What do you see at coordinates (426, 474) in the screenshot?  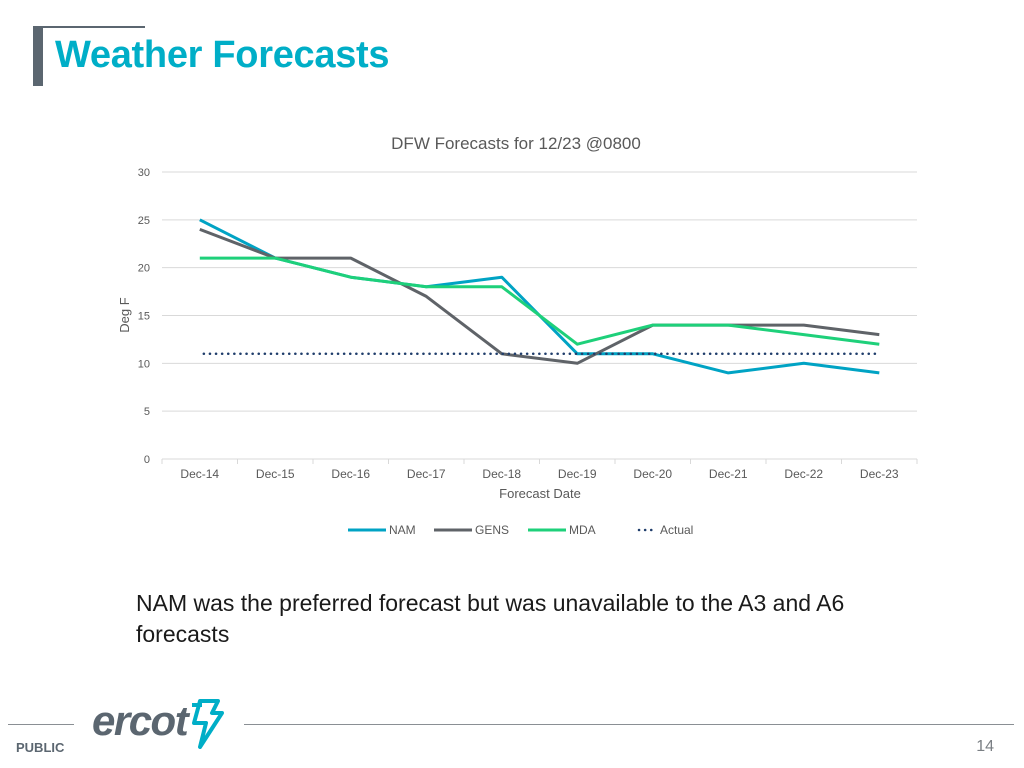 I see `x-tick-label: Dec-17` at bounding box center [426, 474].